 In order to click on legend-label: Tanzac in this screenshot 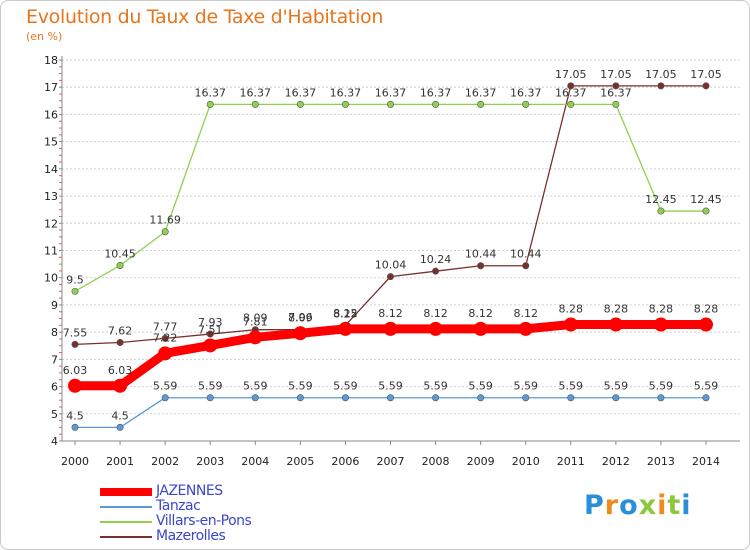, I will do `click(178, 506)`.